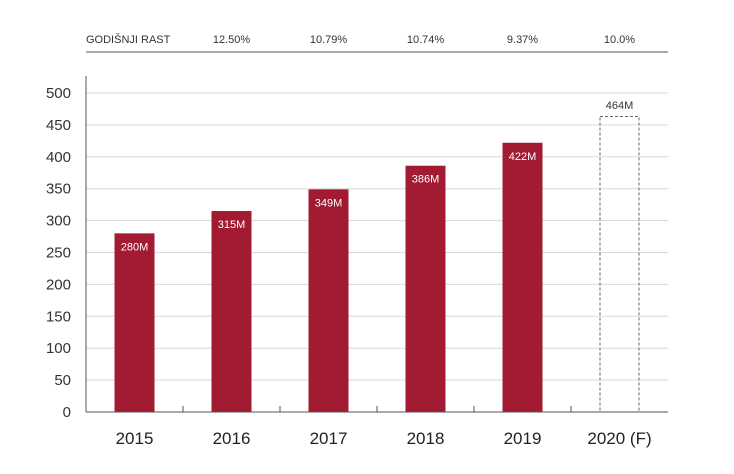  I want to click on y-tick-label: 50, so click(62, 380).